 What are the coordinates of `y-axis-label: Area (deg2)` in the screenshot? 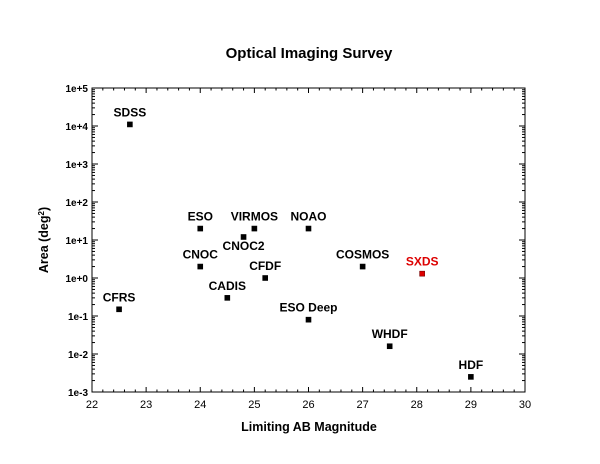 It's located at (44, 240).